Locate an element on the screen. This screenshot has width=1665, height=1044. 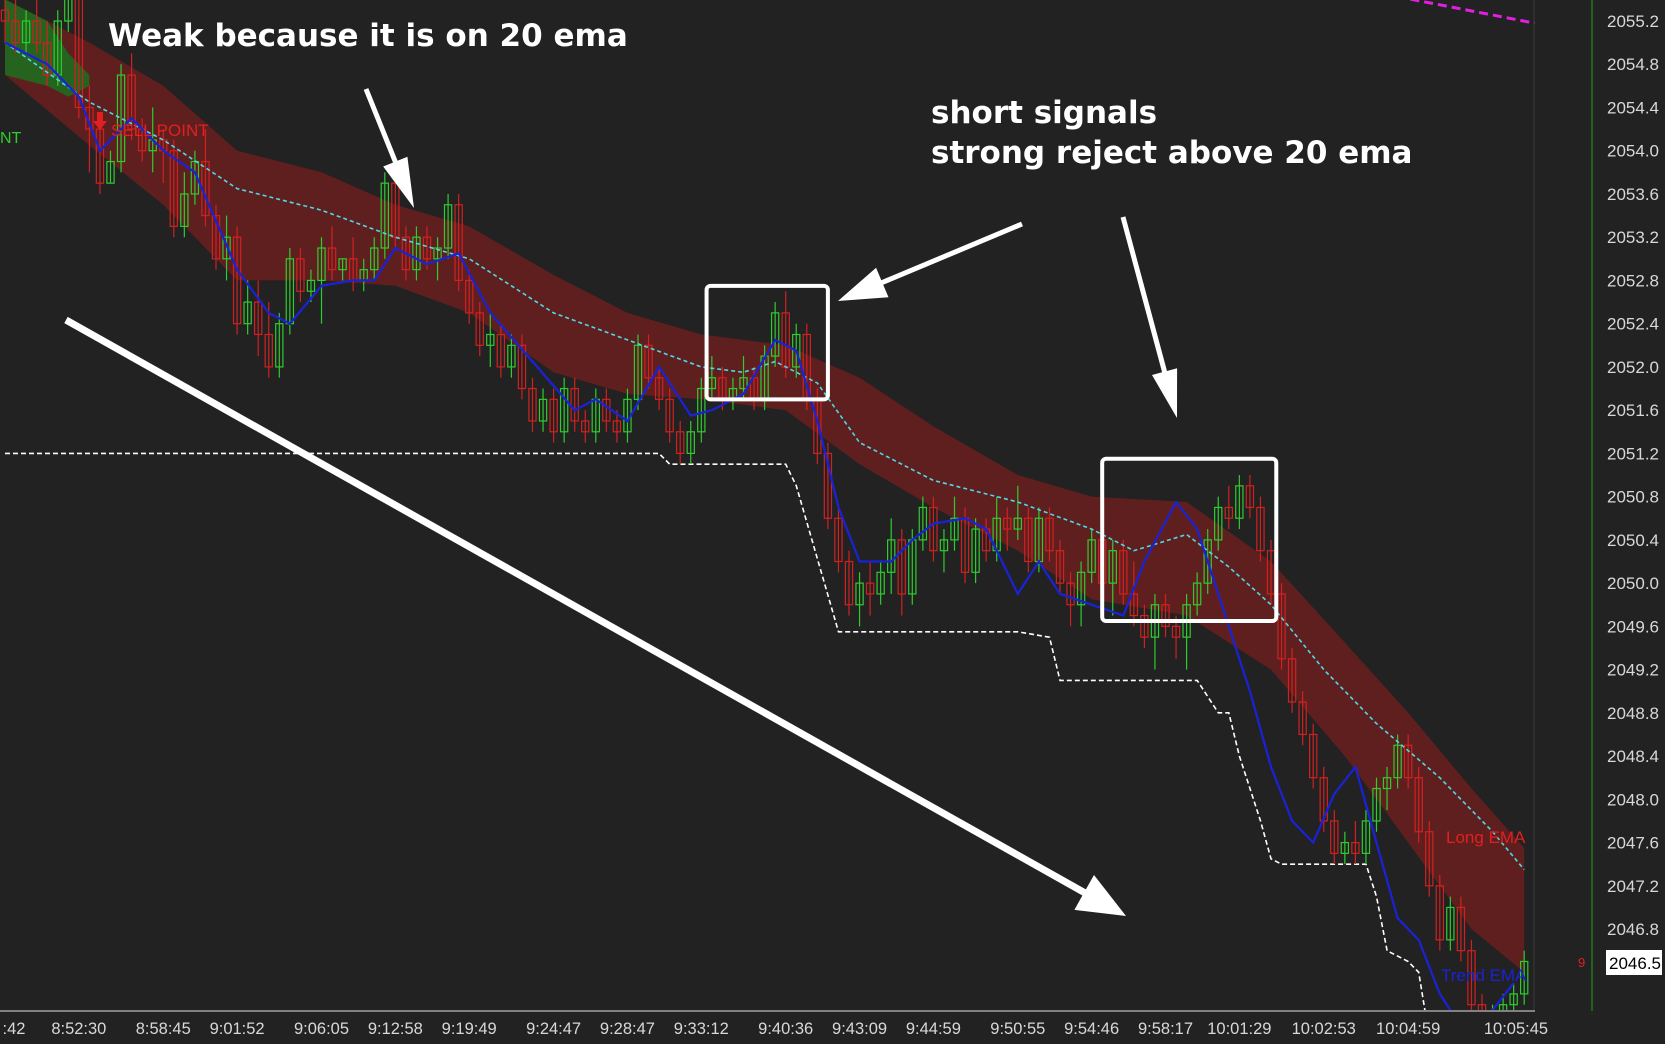
x-tick-label: 10:05:45 is located at coordinates (1516, 1029).